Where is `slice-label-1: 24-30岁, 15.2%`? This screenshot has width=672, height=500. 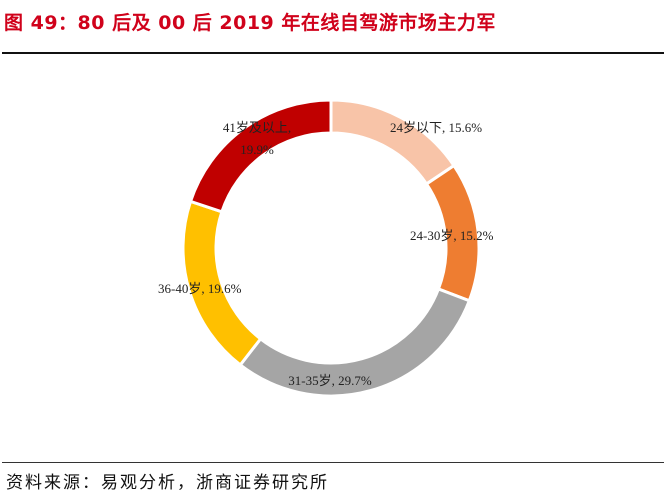
slice-label-1: 24-30岁, 15.2% is located at coordinates (452, 235).